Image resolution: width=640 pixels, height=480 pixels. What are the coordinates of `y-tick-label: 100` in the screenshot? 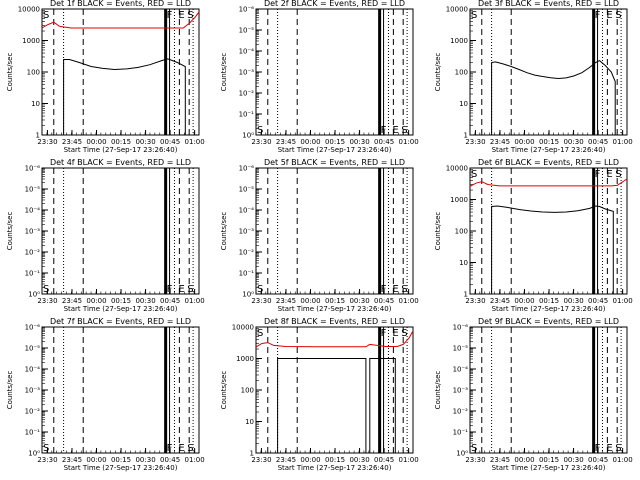 It's located at (461, 73).